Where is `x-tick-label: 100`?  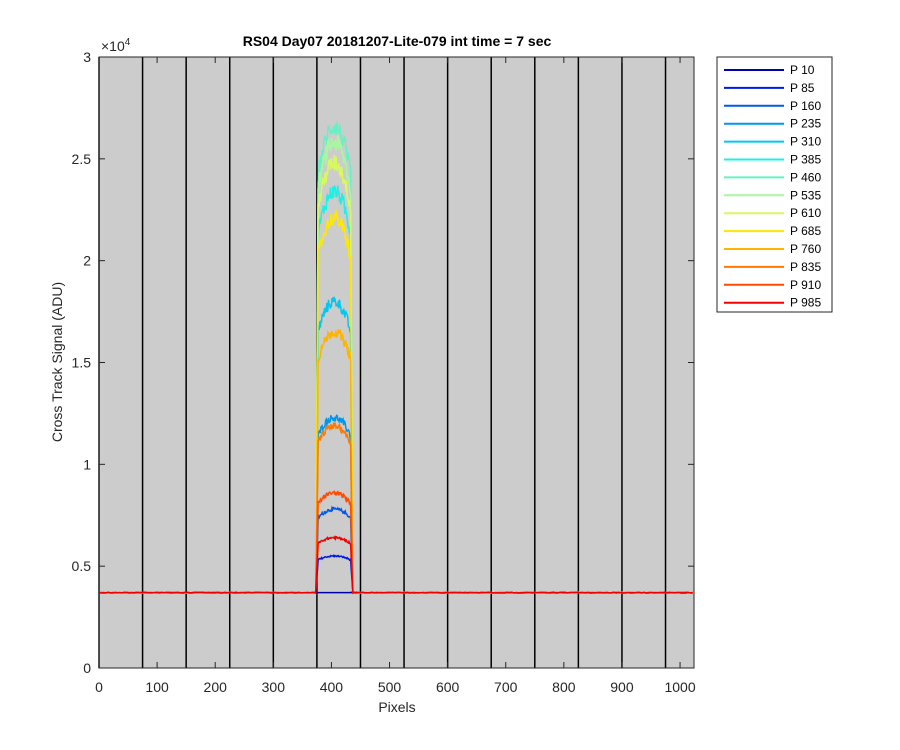
x-tick-label: 100 is located at coordinates (157, 687).